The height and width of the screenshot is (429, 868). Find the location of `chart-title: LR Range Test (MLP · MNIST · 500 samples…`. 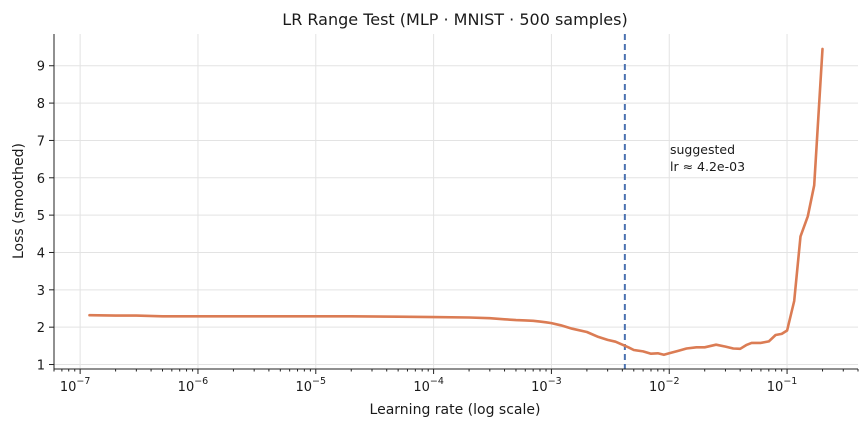

chart-title: LR Range Test (MLP · MNIST · 500 samples… is located at coordinates (454, 19).